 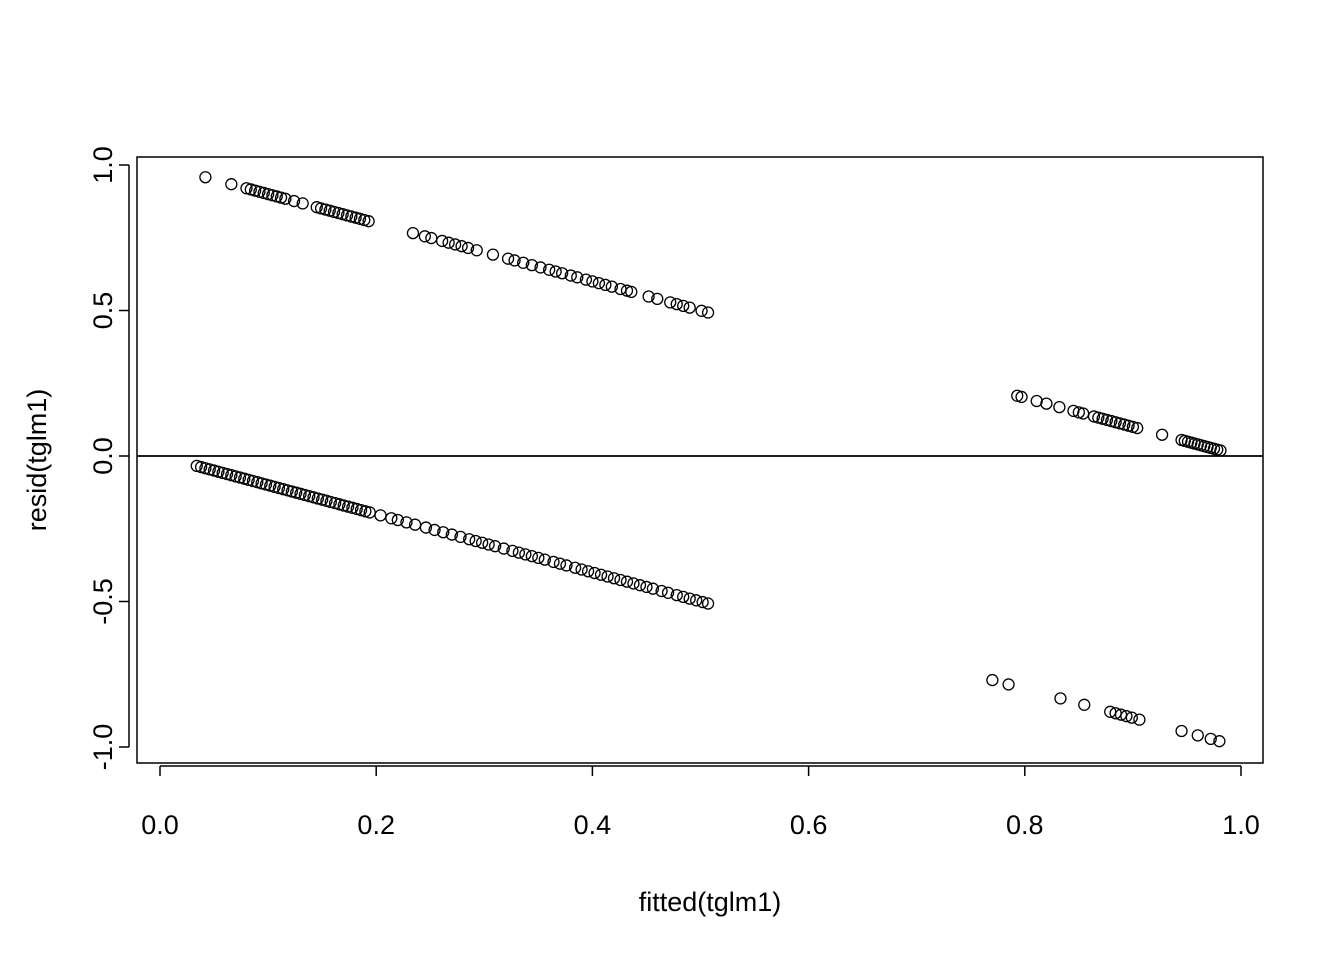 I want to click on x-tick-label: 0.2, so click(x=376, y=825).